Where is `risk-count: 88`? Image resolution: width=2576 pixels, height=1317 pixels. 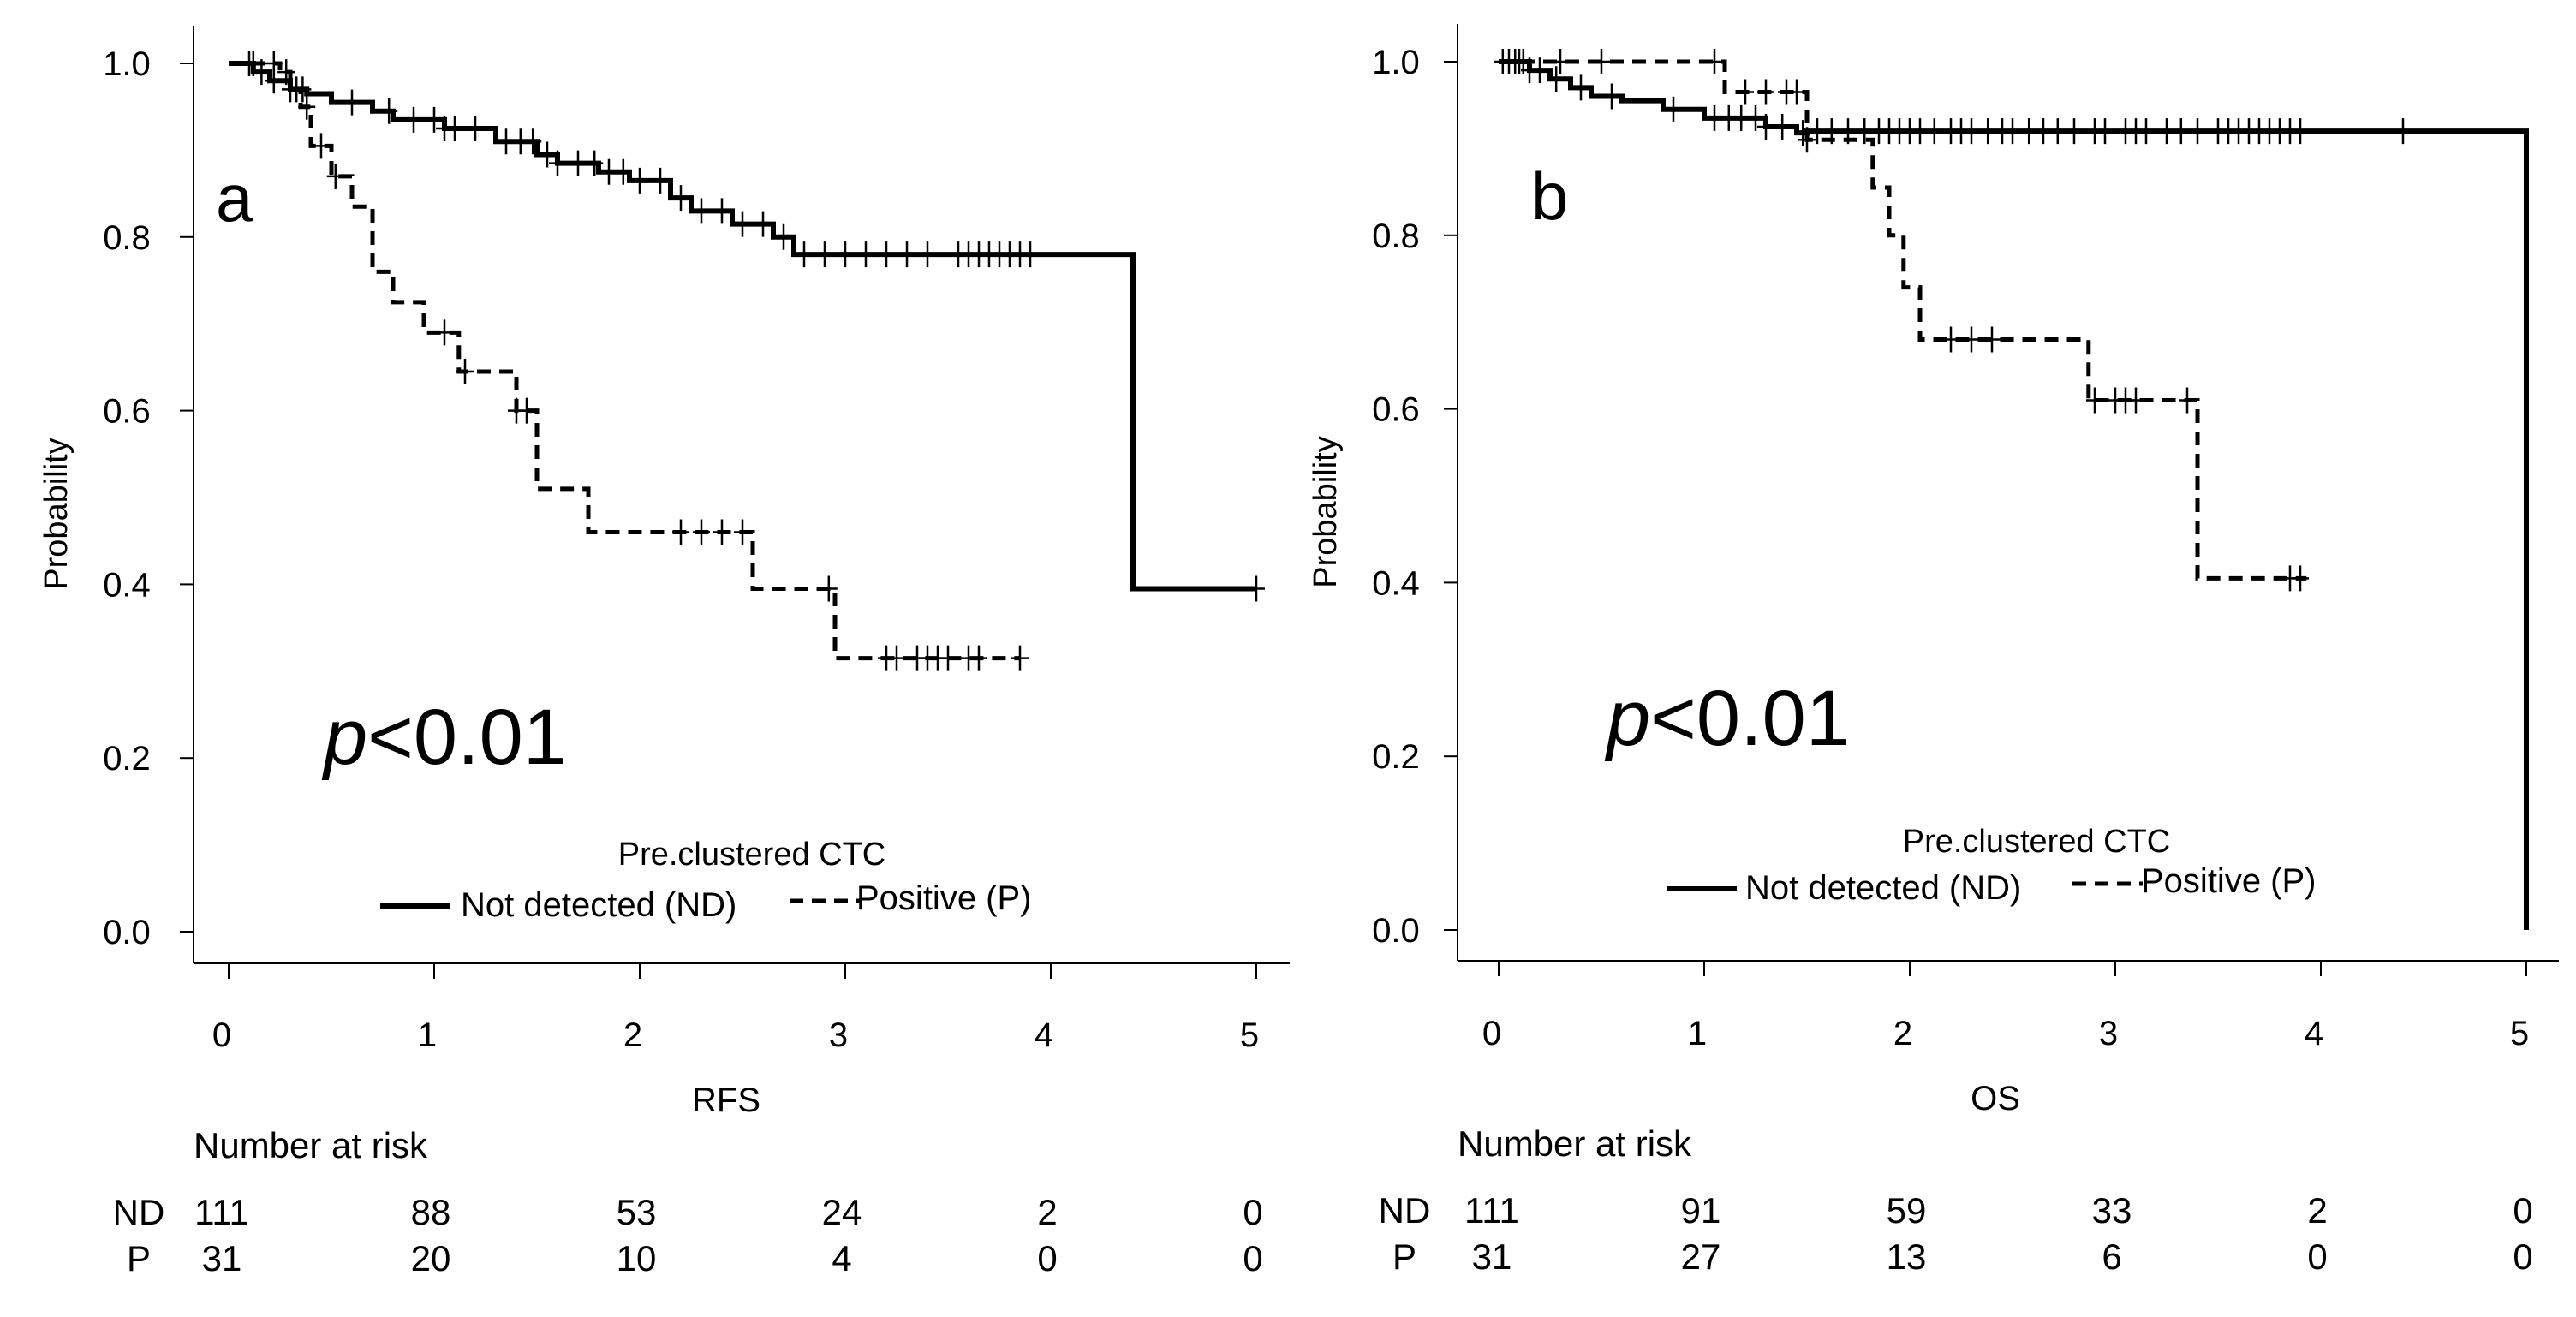 risk-count: 88 is located at coordinates (431, 1212).